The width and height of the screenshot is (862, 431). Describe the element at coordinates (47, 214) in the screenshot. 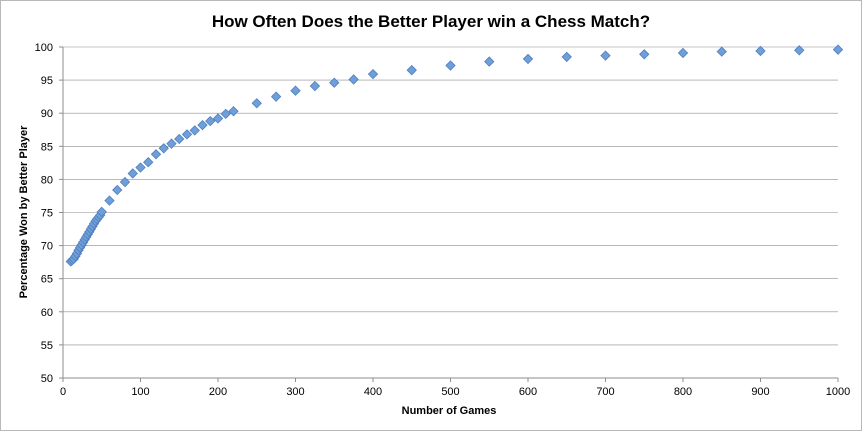

I see `y-tick-label: 75` at that location.